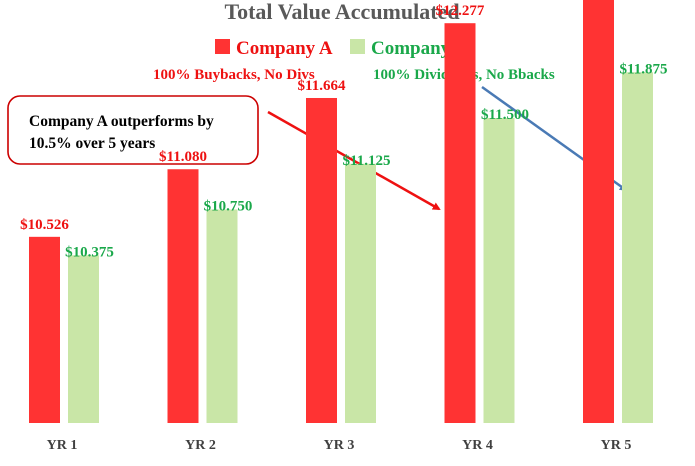 The height and width of the screenshot is (466, 695). I want to click on data-label-series-a-4: $12.277, so click(460, 11).